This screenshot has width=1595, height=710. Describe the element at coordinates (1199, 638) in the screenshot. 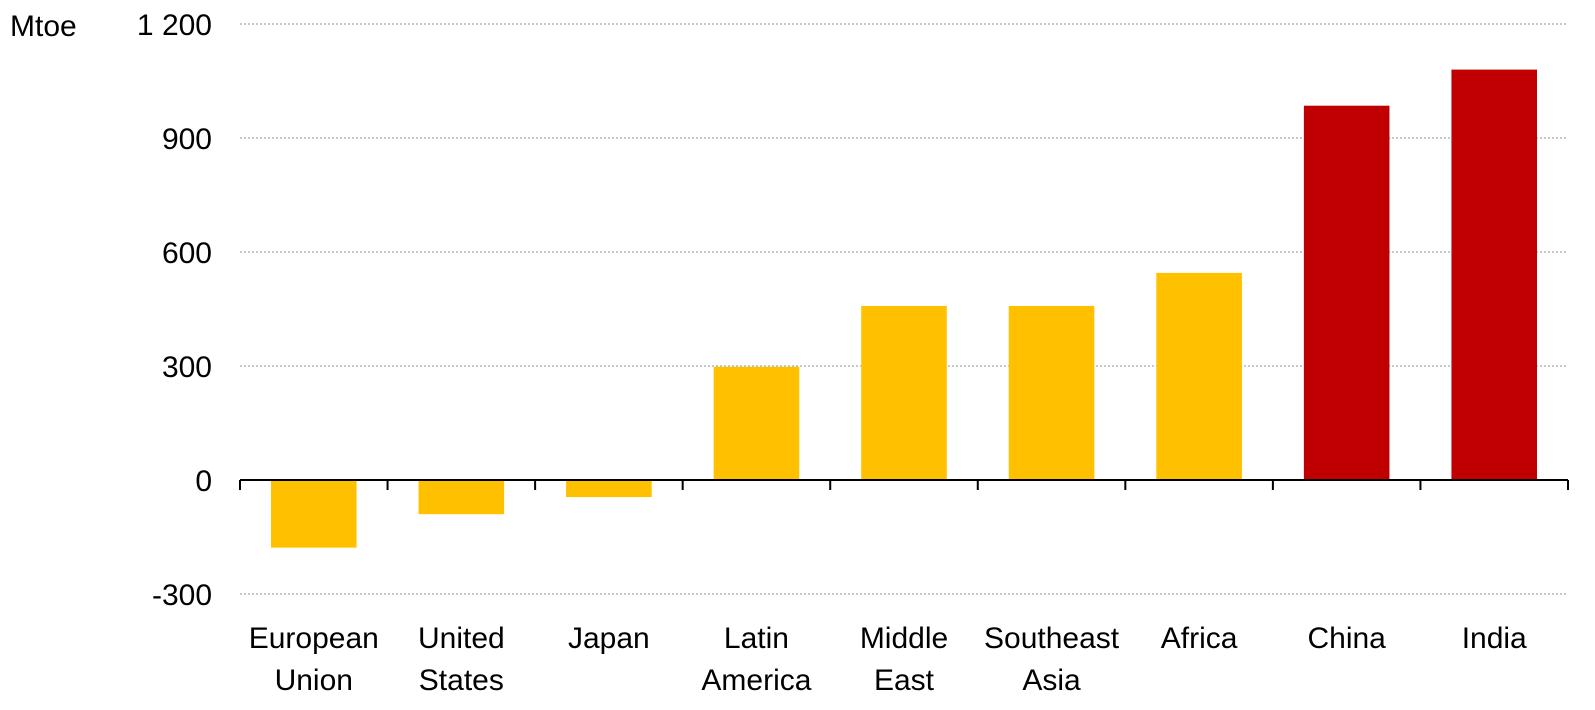

I see `category-label: Africa` at that location.